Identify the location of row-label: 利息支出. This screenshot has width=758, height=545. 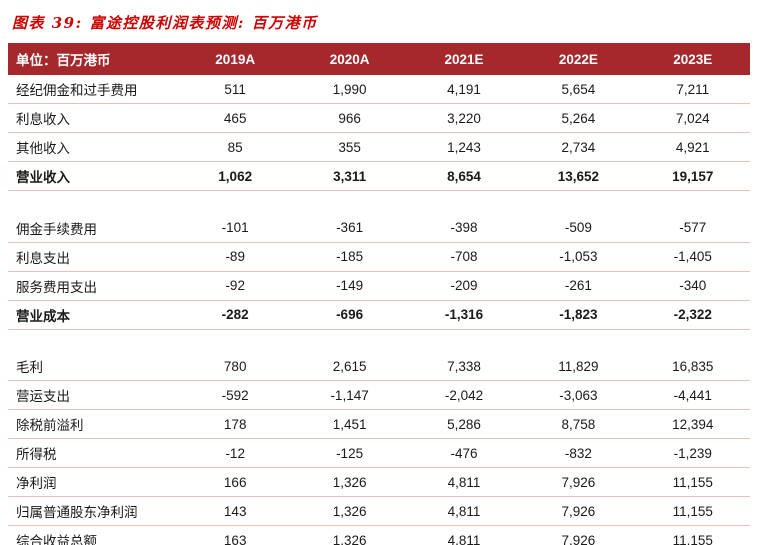
(93, 257).